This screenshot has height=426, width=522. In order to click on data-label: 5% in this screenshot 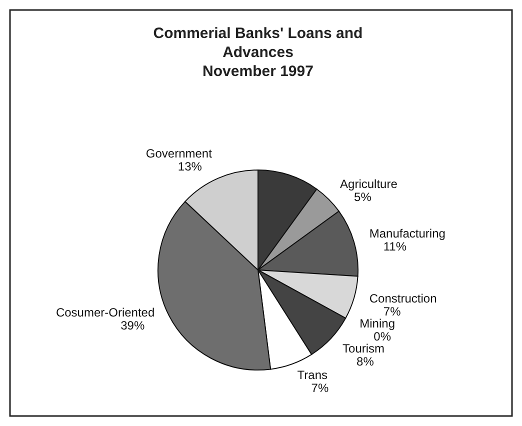, I will do `click(363, 197)`.